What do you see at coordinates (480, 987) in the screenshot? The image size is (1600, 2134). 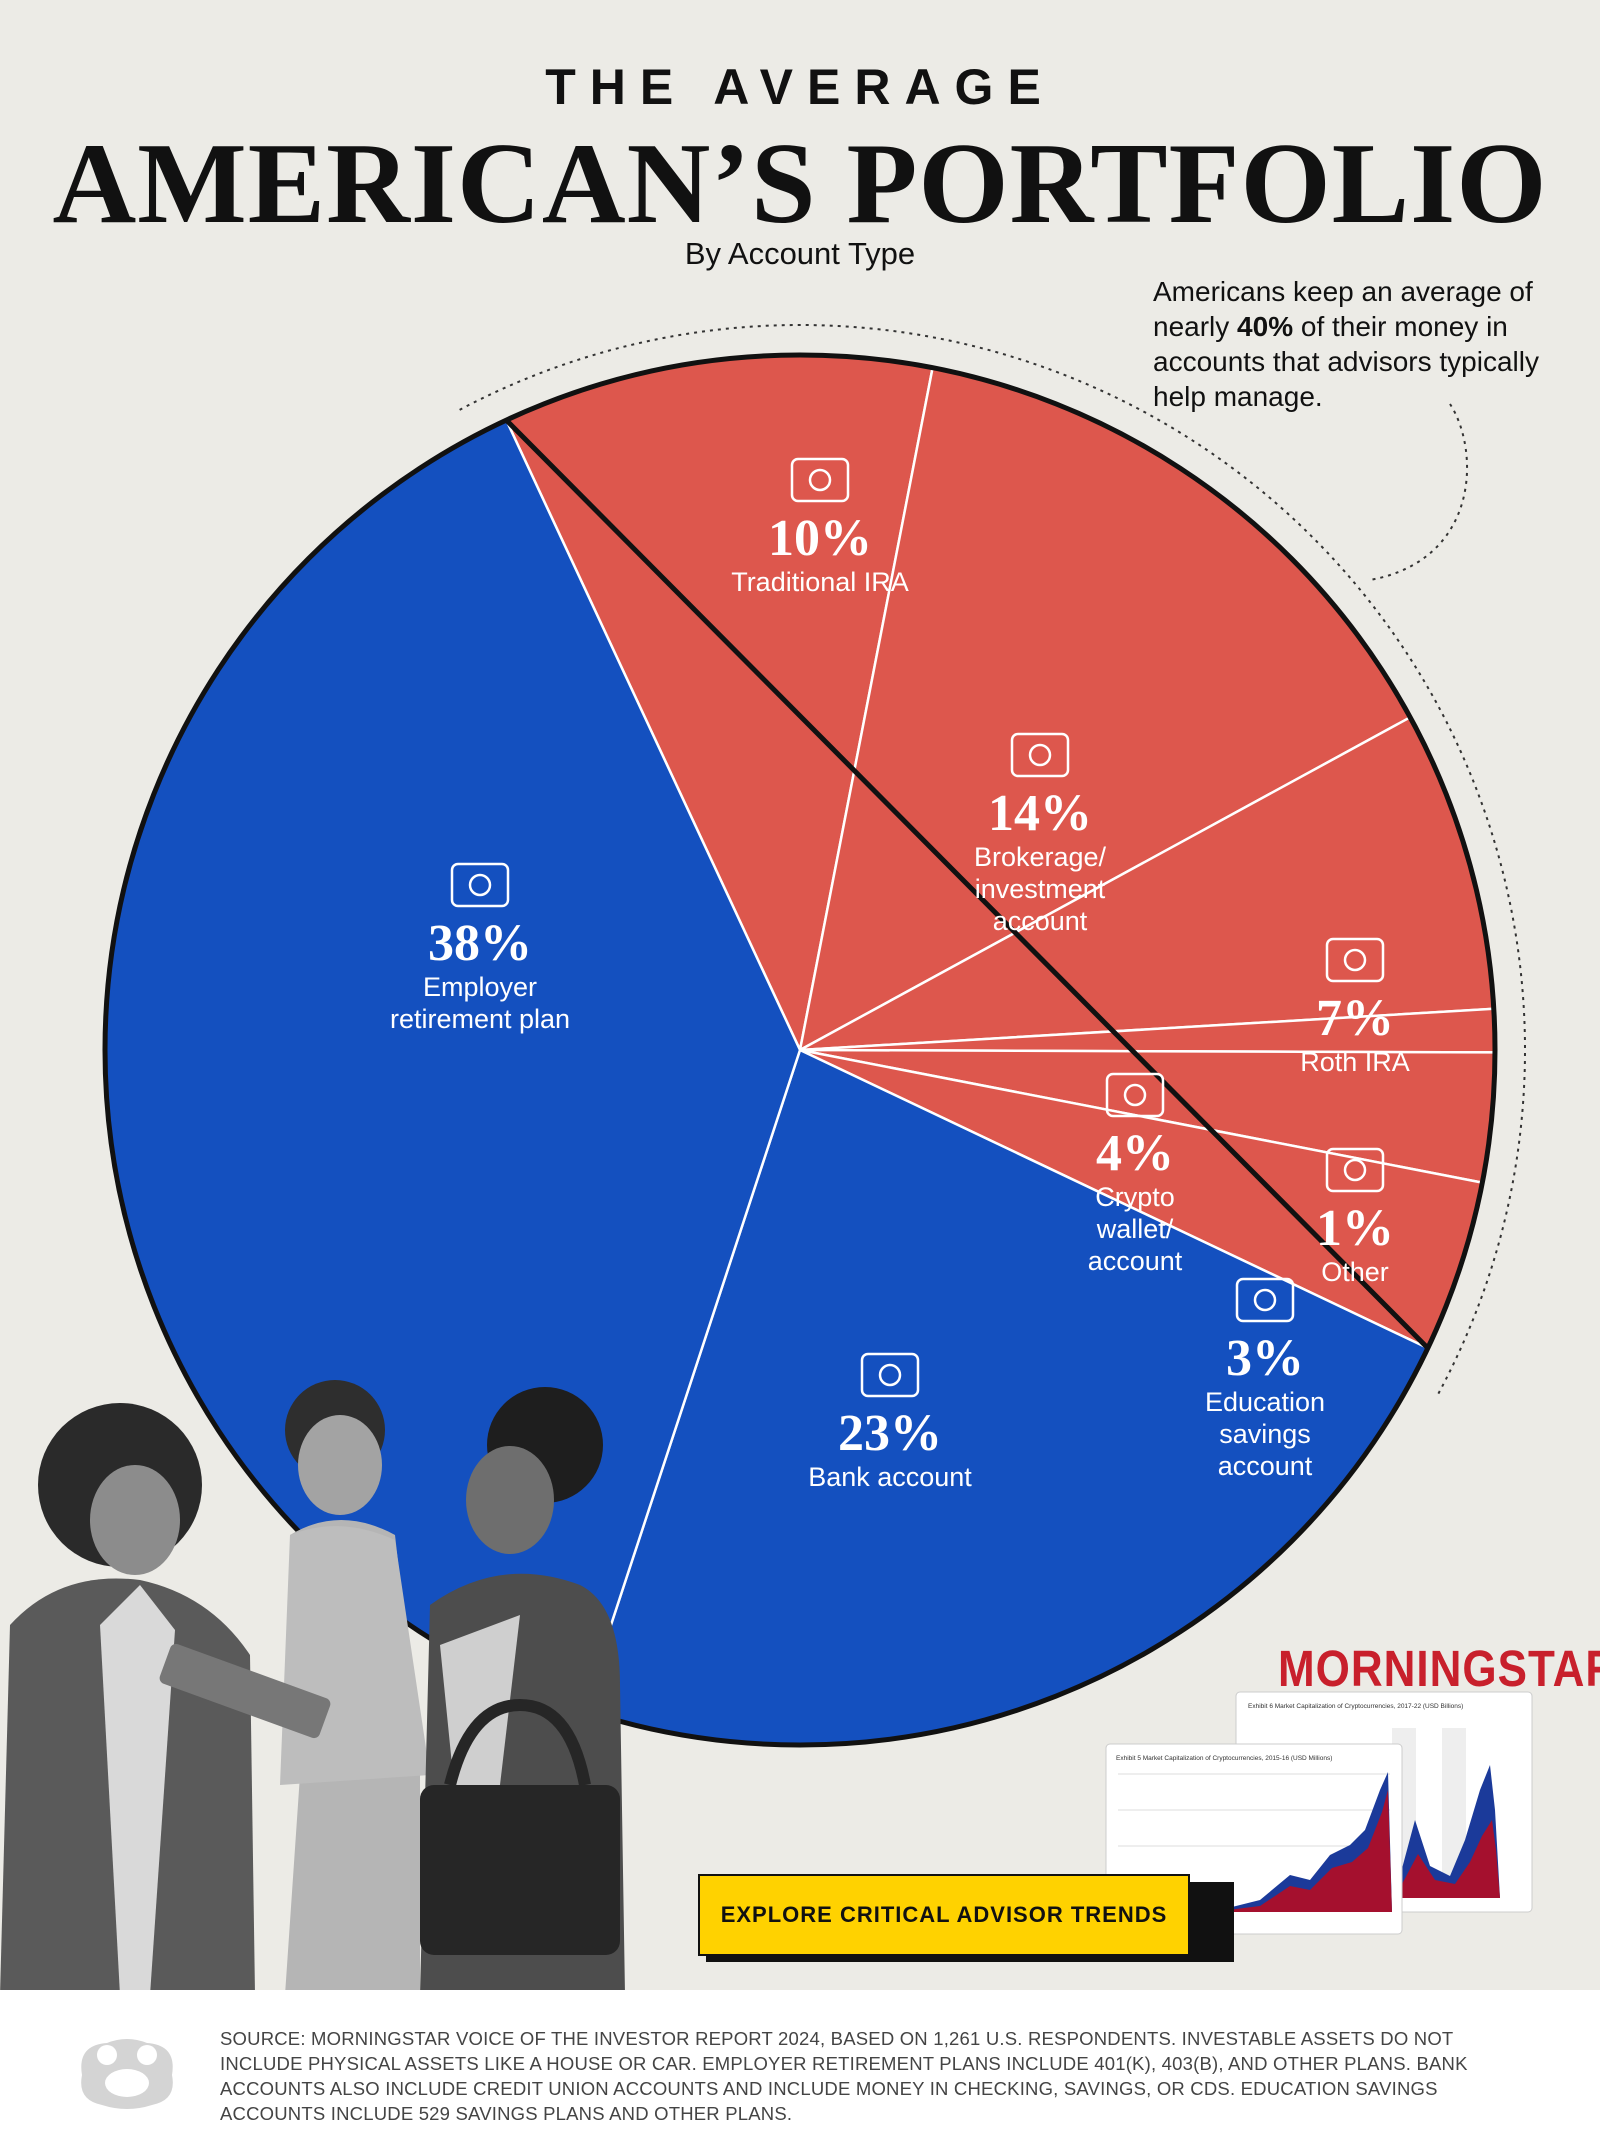 I see `category-label-employer-retirement-plan: Employer` at bounding box center [480, 987].